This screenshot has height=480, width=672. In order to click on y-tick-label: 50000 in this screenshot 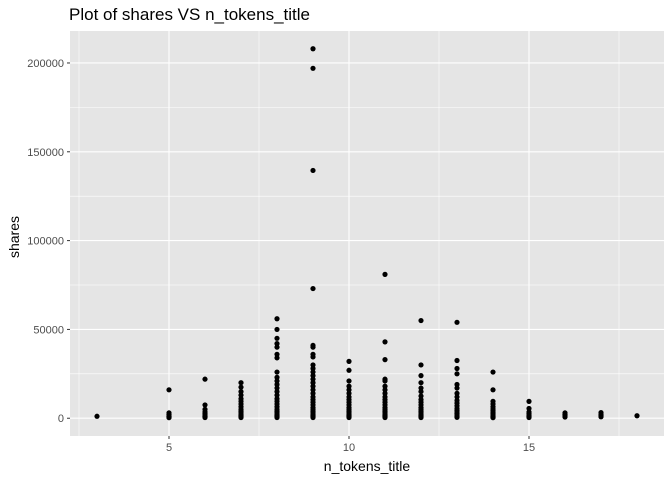, I will do `click(48, 330)`.